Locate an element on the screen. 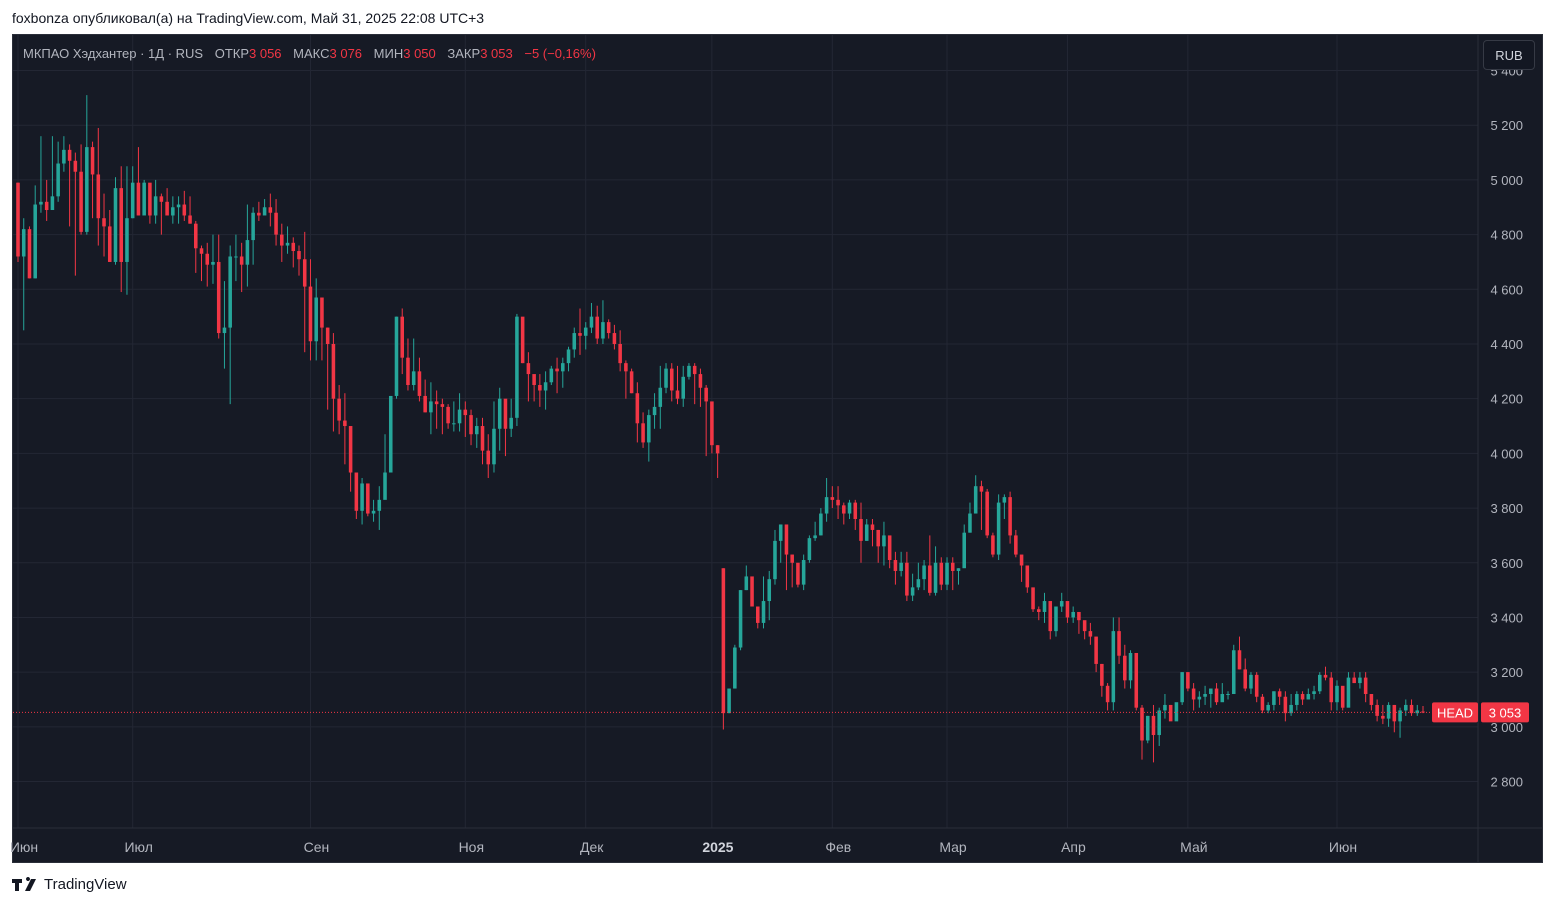 The height and width of the screenshot is (908, 1556). tradingview-logo-icon is located at coordinates (24, 883).